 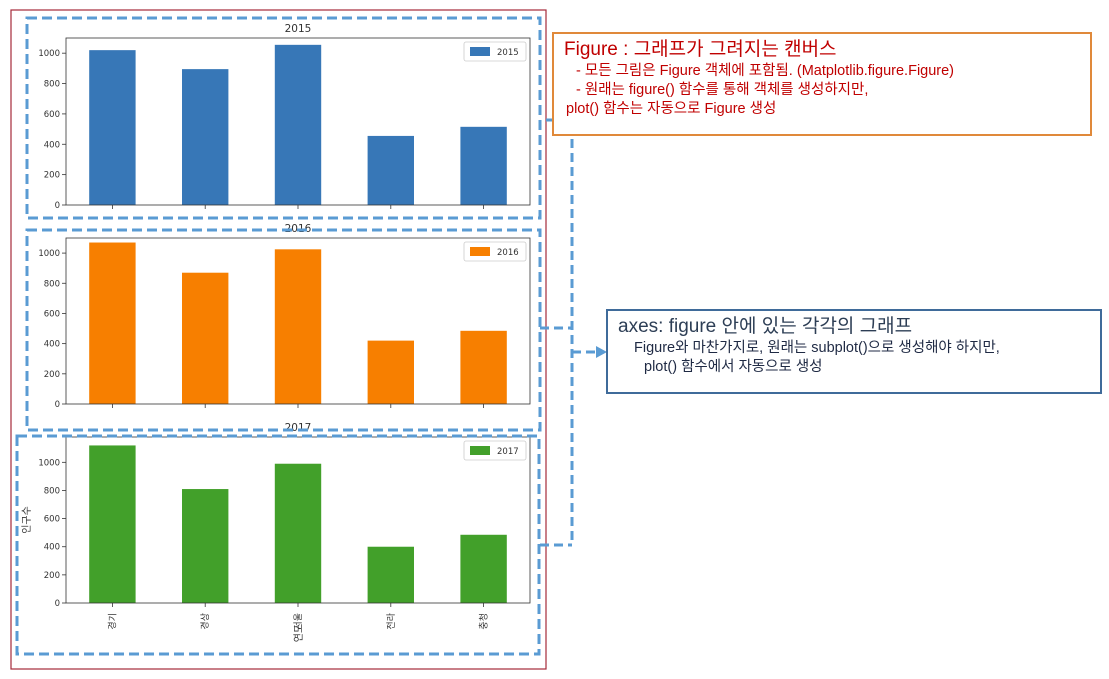 What do you see at coordinates (508, 452) in the screenshot?
I see `legend-label: 2017` at bounding box center [508, 452].